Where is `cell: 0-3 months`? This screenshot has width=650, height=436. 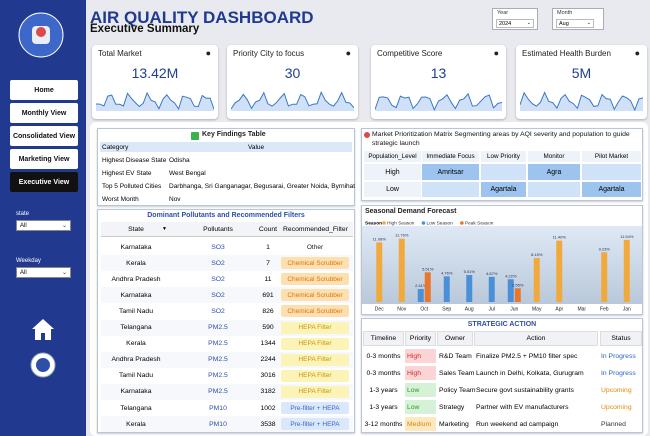
cell: 0-3 months is located at coordinates (383, 373).